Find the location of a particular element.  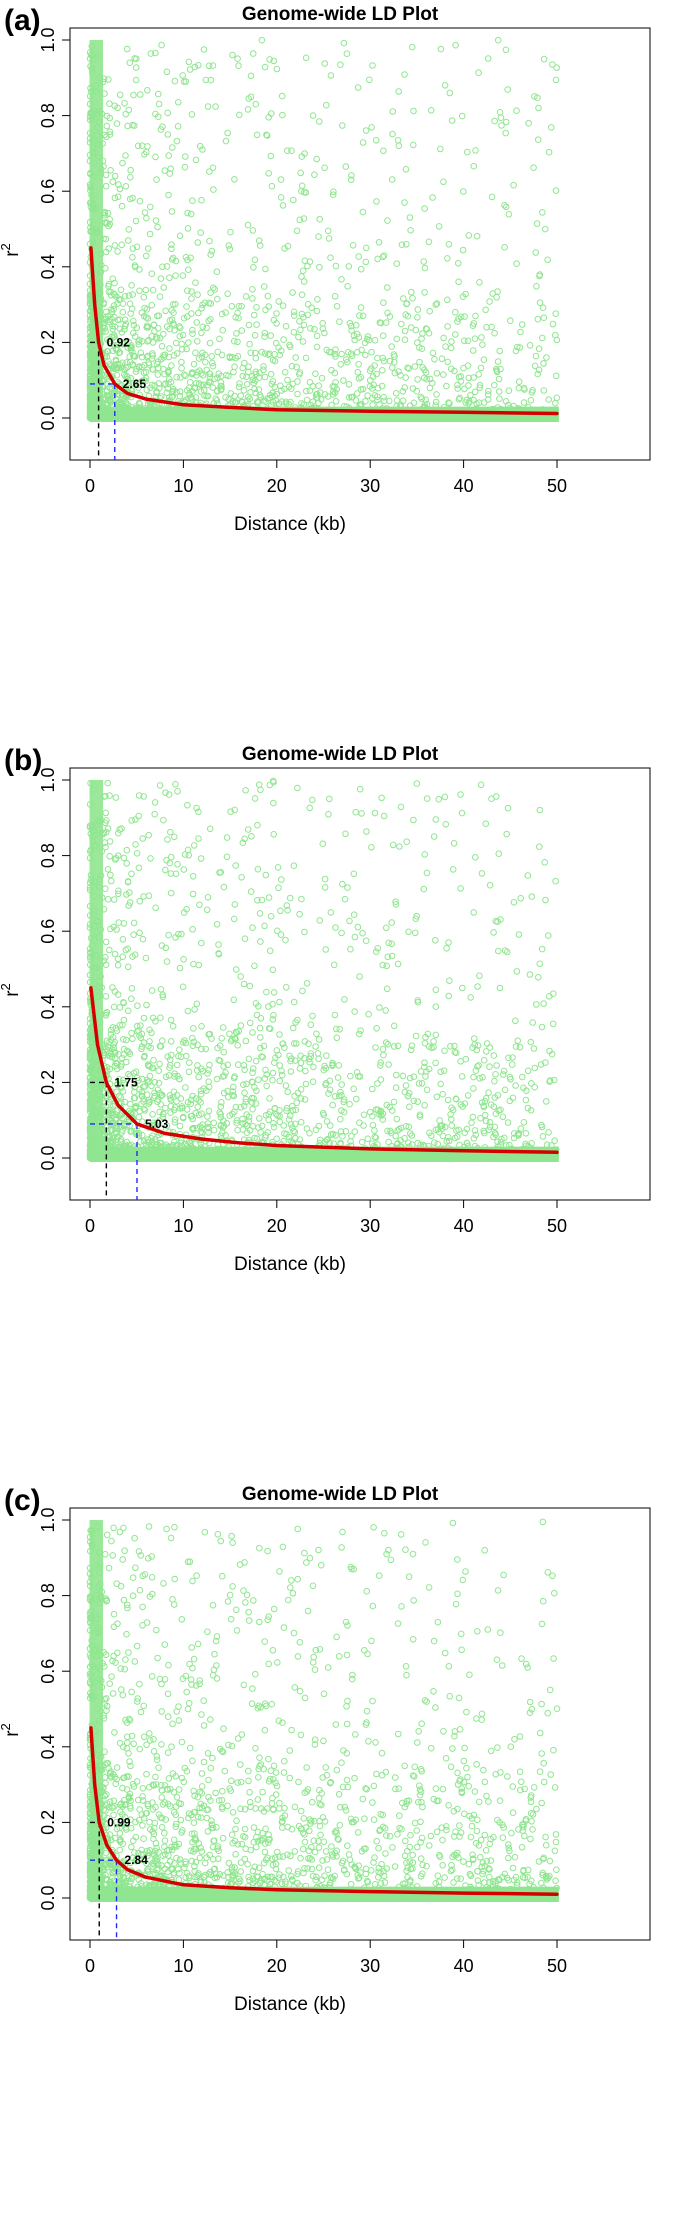

panel-label: (c) is located at coordinates (22, 1500).